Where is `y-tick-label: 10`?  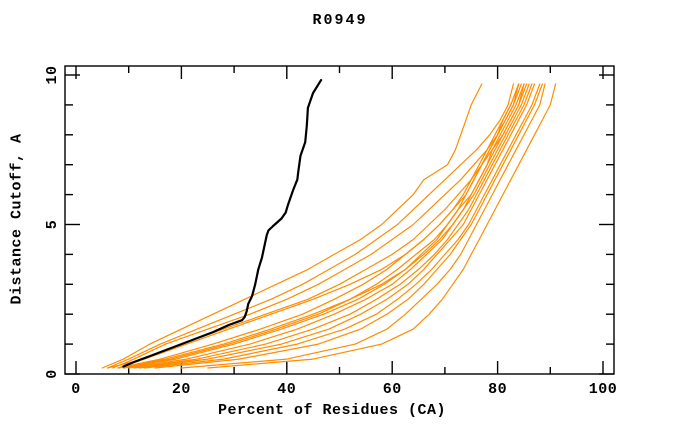
y-tick-label: 10 is located at coordinates (52, 74).